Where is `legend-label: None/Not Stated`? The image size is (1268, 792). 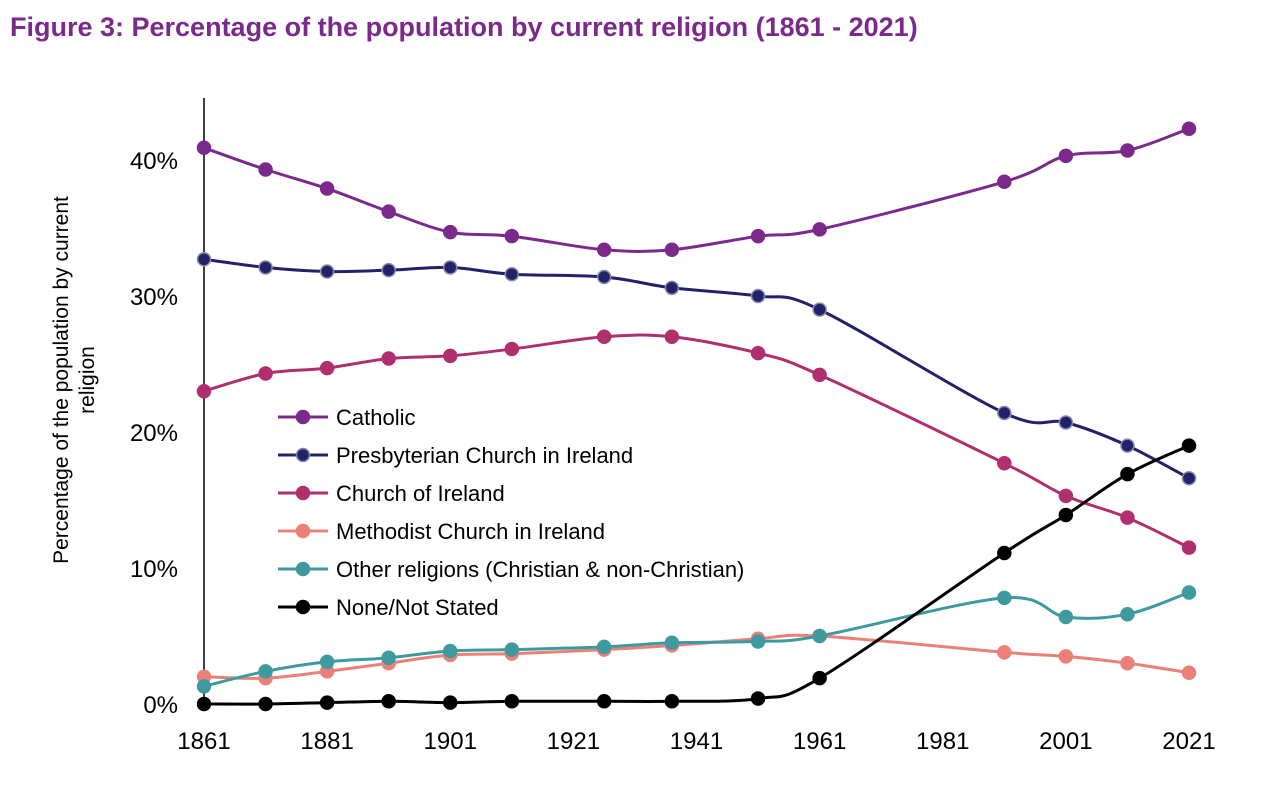 legend-label: None/Not Stated is located at coordinates (417, 607).